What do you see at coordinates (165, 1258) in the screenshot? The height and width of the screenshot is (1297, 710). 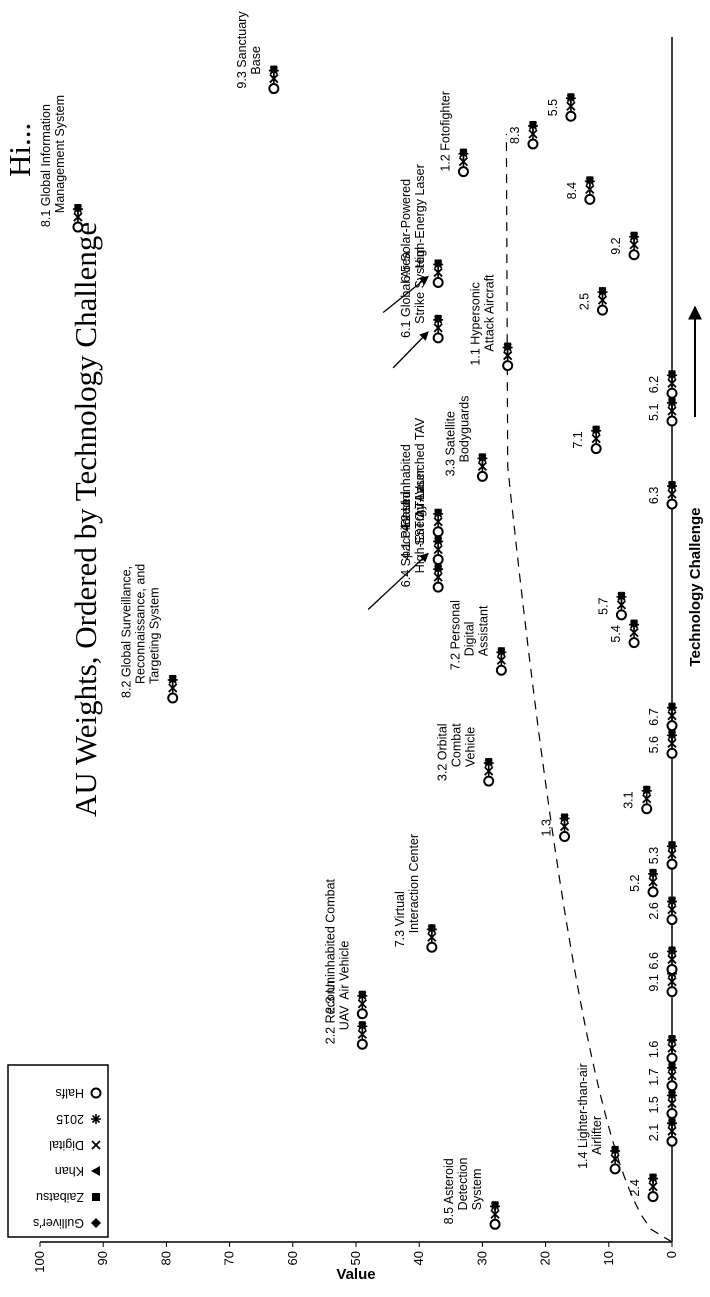 I see `y-tick-label: 80` at bounding box center [165, 1258].